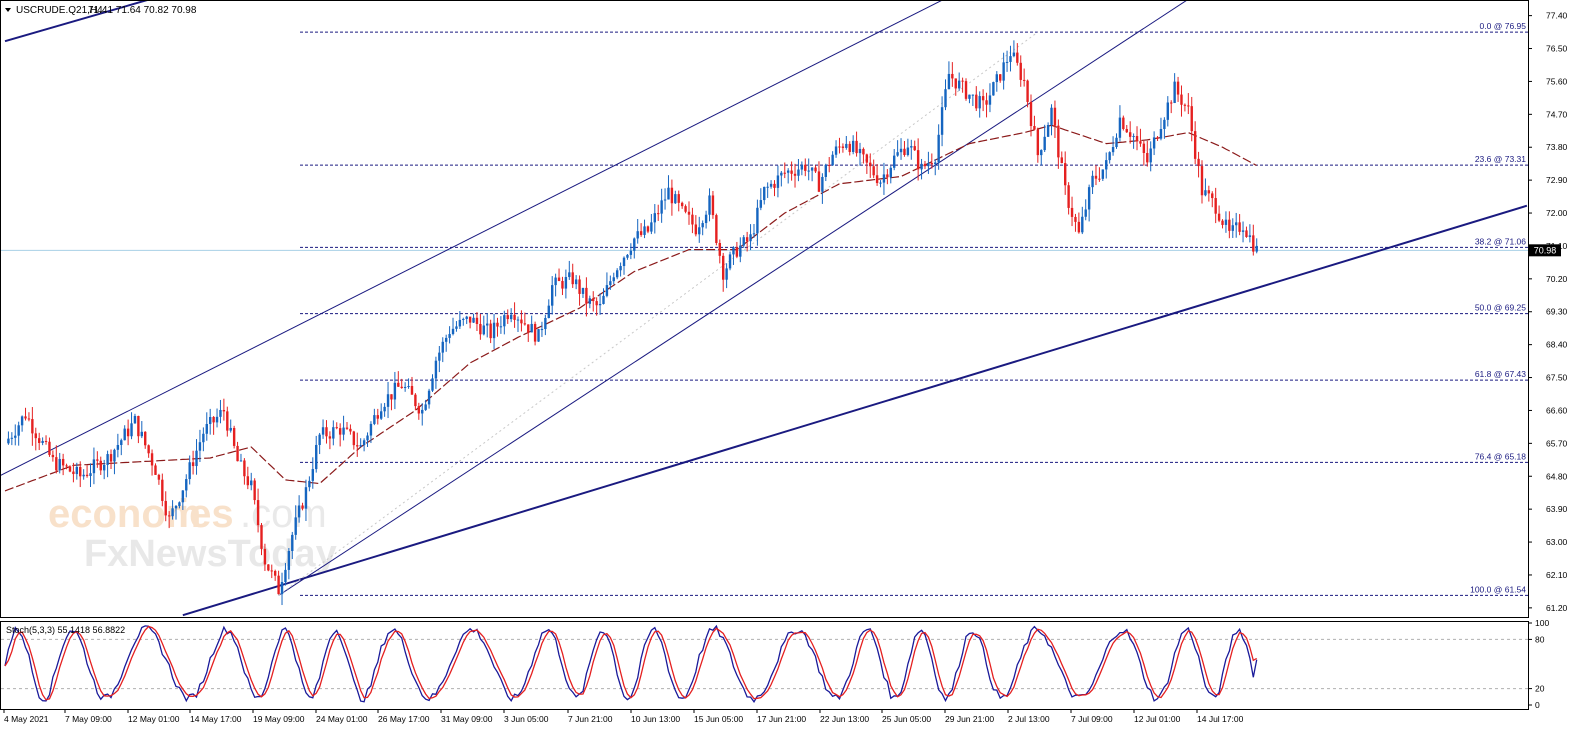  I want to click on trendline-support-upper-left, so click(86, 21).